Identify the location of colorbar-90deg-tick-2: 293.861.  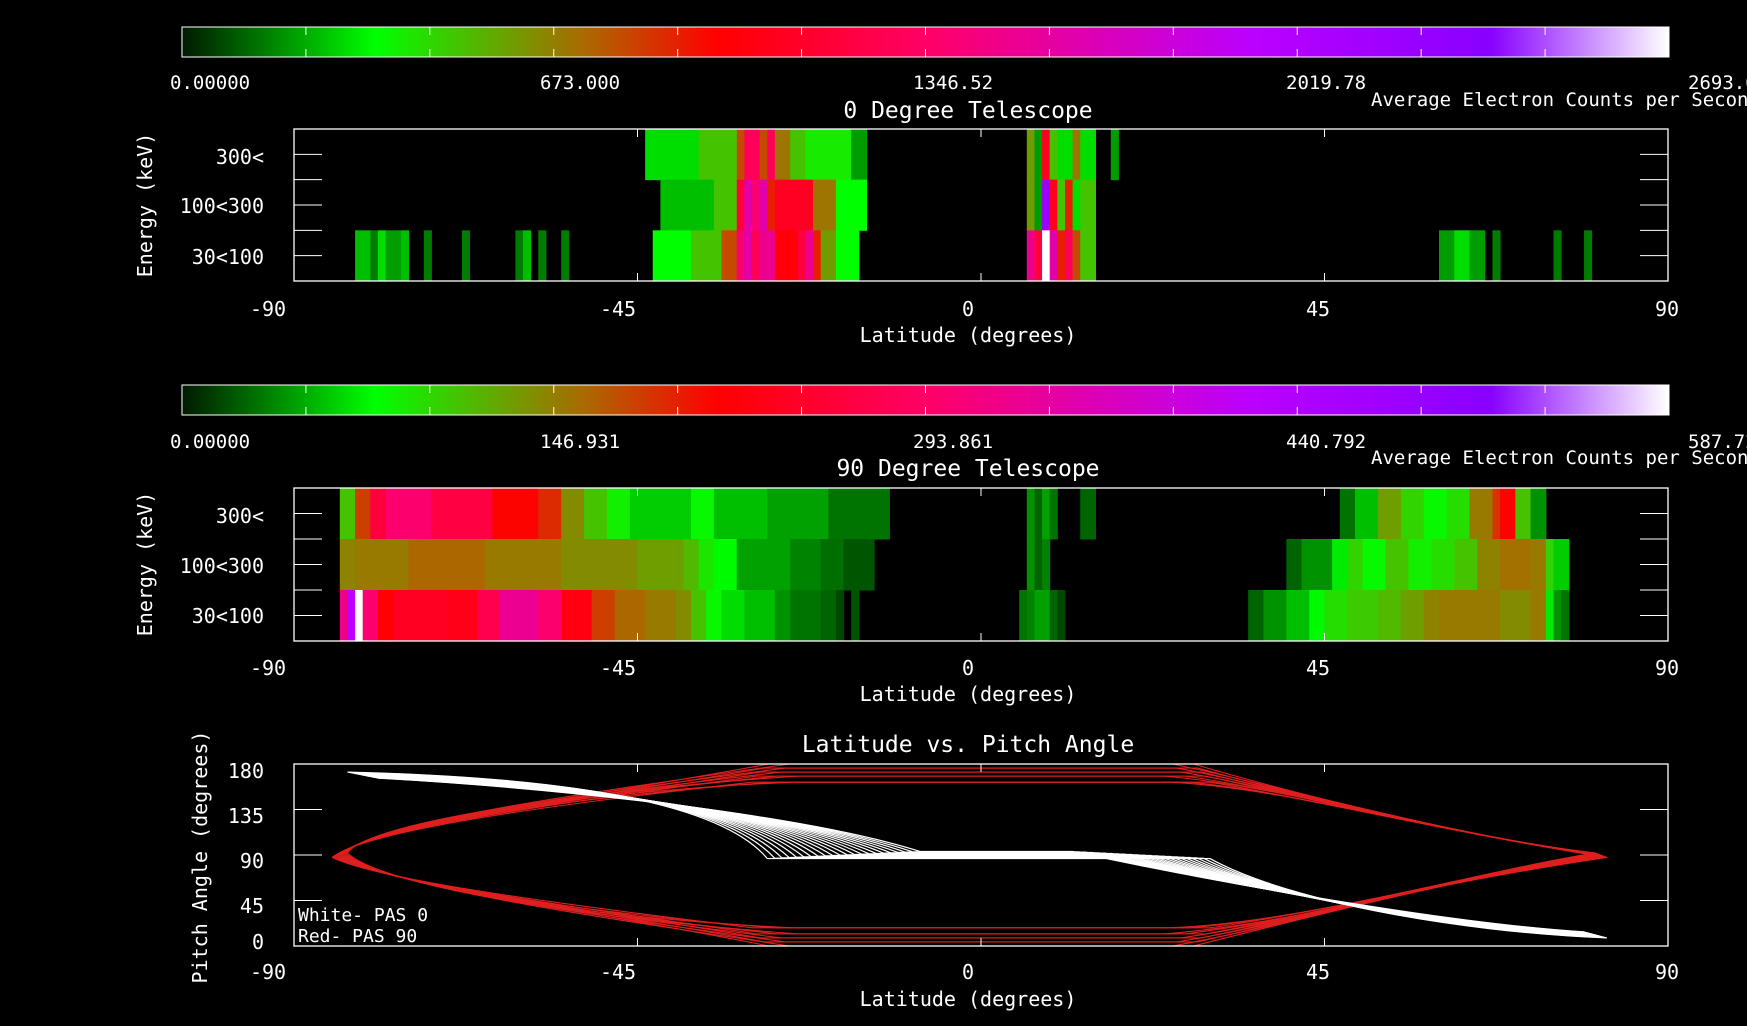
(953, 442).